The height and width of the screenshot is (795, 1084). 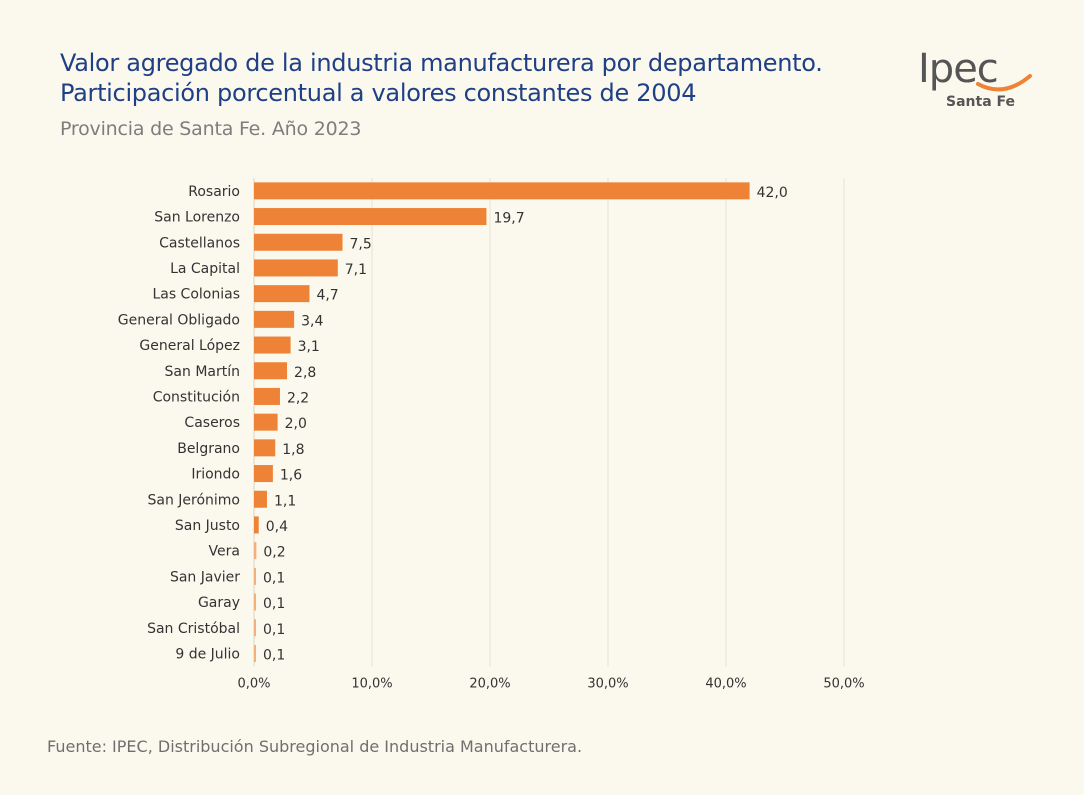 I want to click on category-label: San Javier, so click(x=205, y=577).